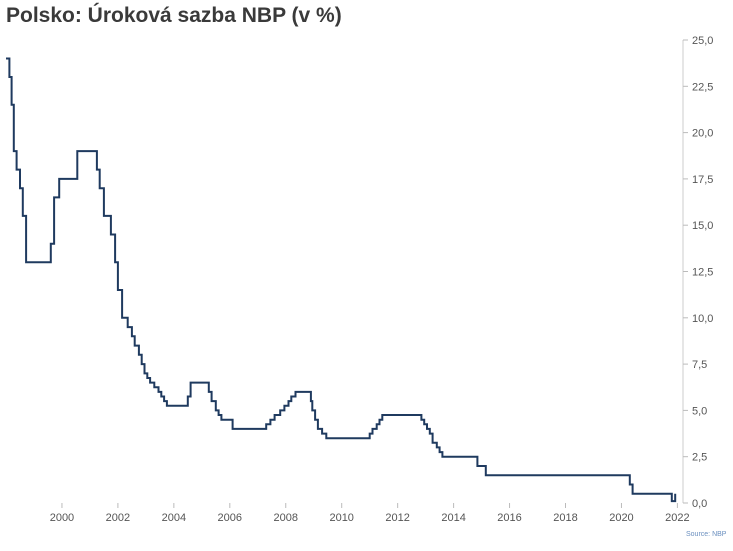 This screenshot has width=733, height=551. Describe the element at coordinates (453, 518) in the screenshot. I see `x-tick-label: 2014` at that location.